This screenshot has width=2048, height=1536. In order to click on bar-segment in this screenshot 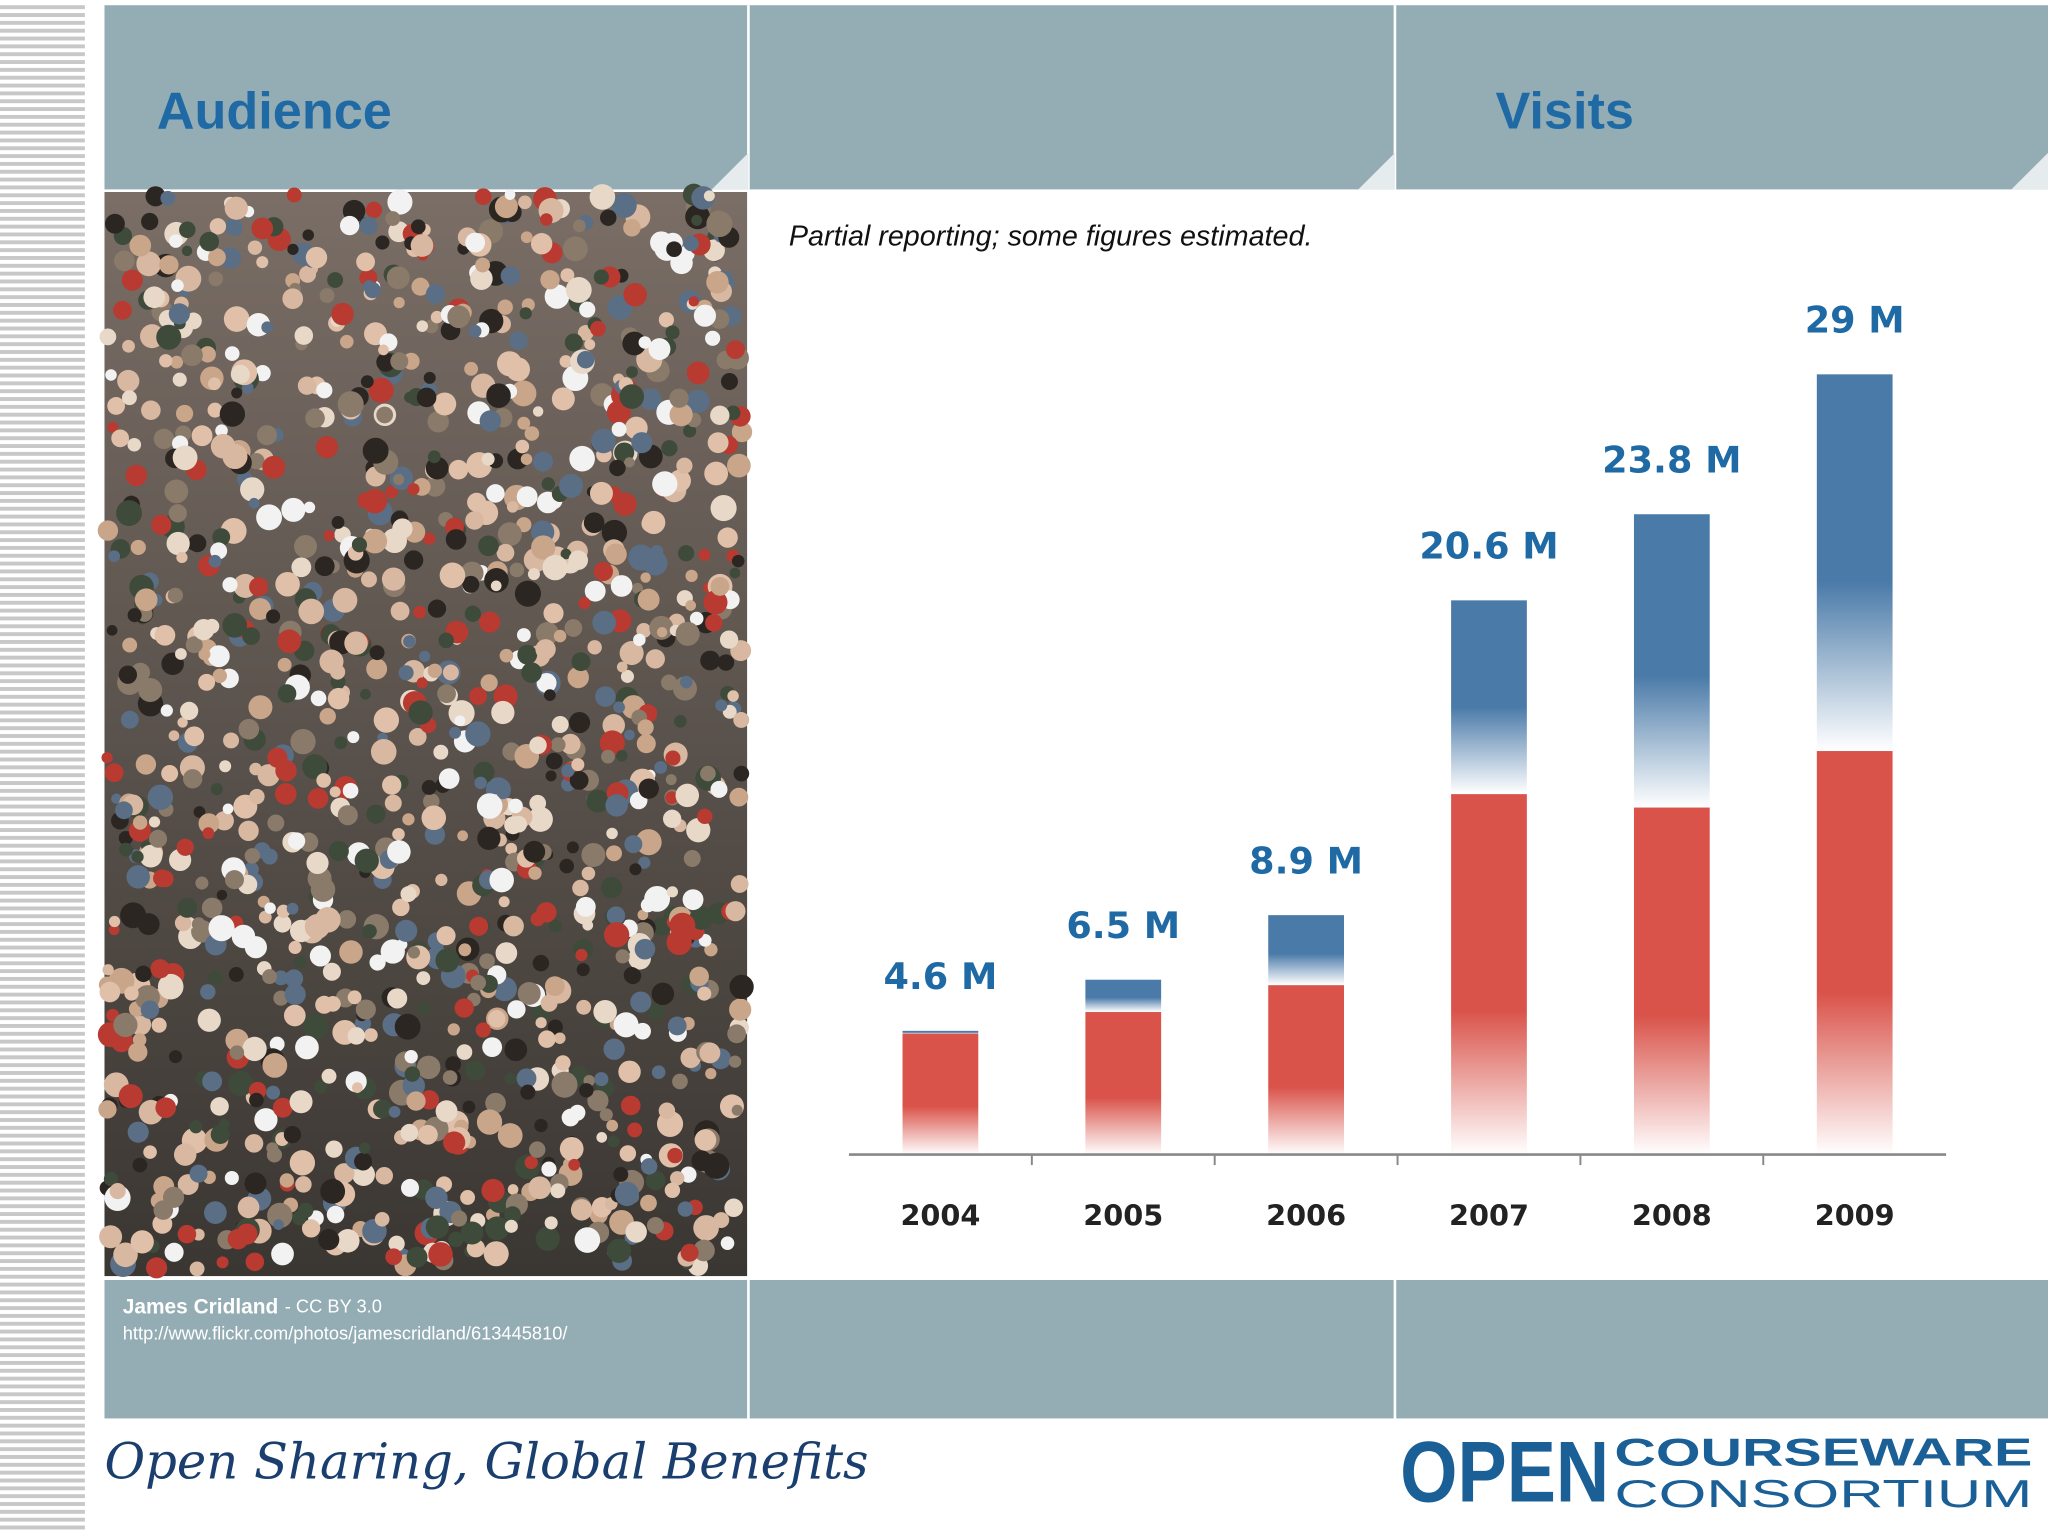, I will do `click(1671, 981)`.